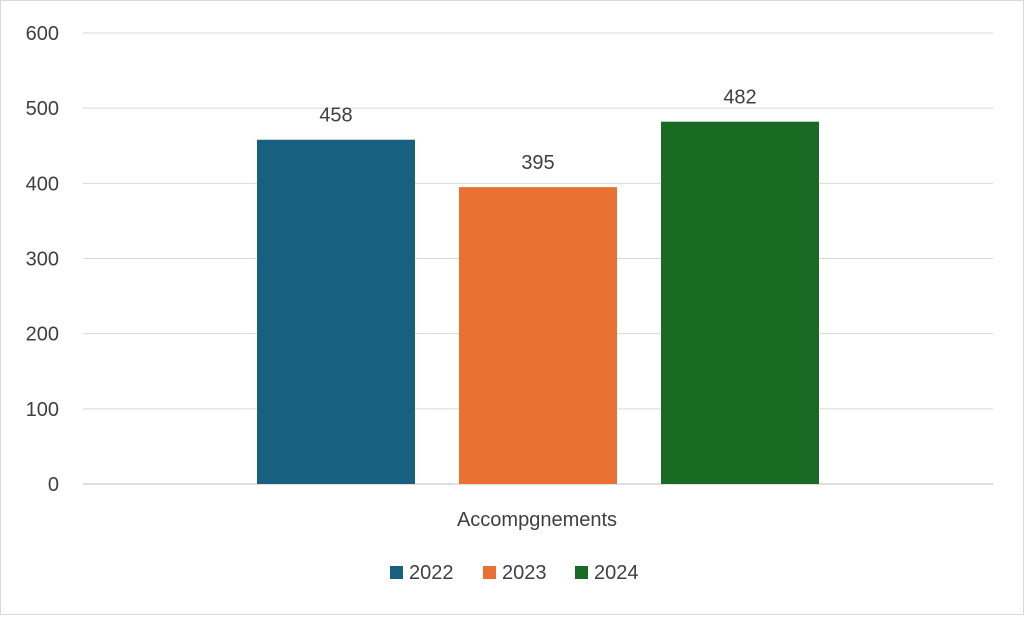  I want to click on y-tick-label: 100, so click(42, 410).